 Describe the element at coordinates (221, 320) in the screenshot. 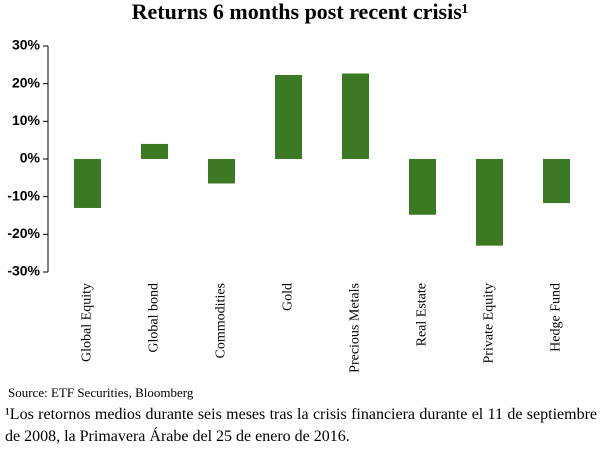

I see `x-tick-label: Commodities` at that location.